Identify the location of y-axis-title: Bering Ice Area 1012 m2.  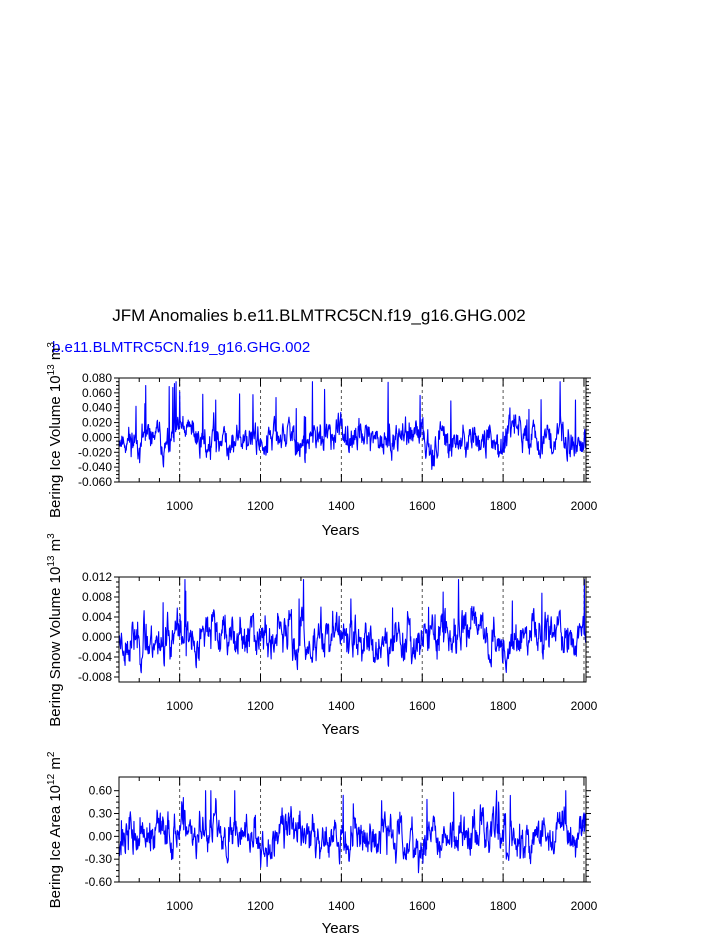
(55, 829).